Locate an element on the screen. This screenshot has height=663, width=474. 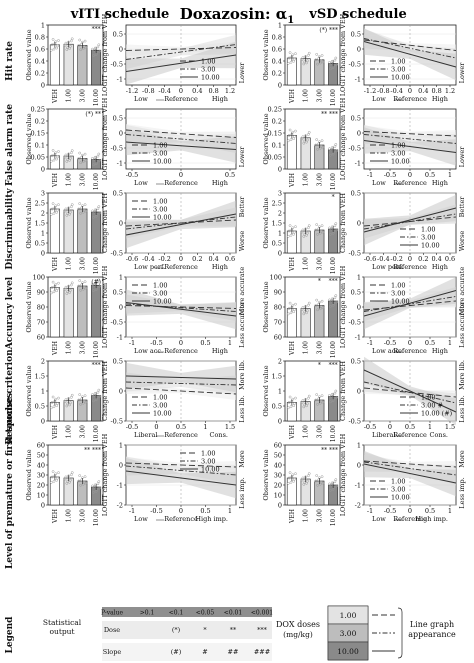
left-bar-significance: ** *** is located at coordinates (92, 450).